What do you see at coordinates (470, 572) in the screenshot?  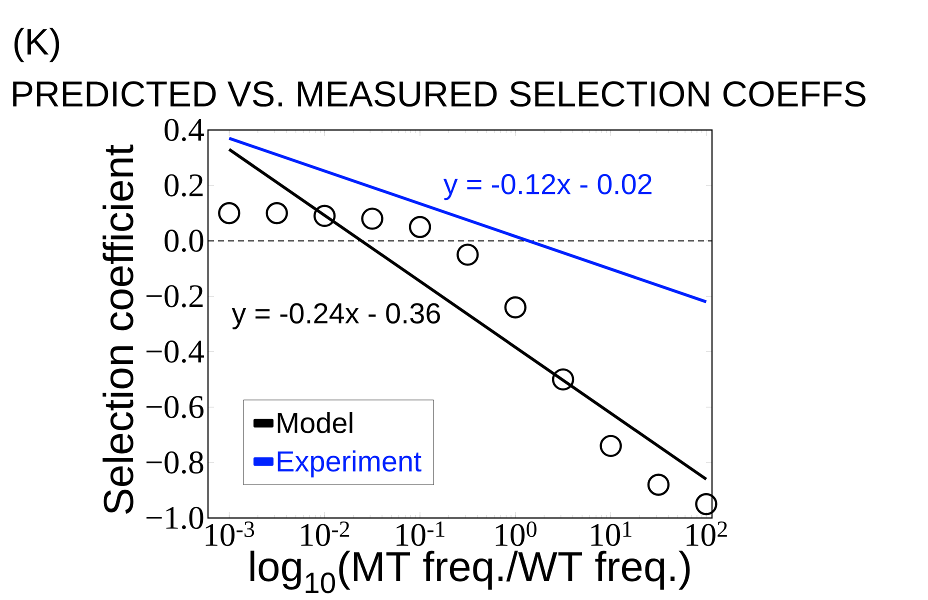 I see `x-axis-title: log$_{10}$(MT freq./WT freq.)` at bounding box center [470, 572].